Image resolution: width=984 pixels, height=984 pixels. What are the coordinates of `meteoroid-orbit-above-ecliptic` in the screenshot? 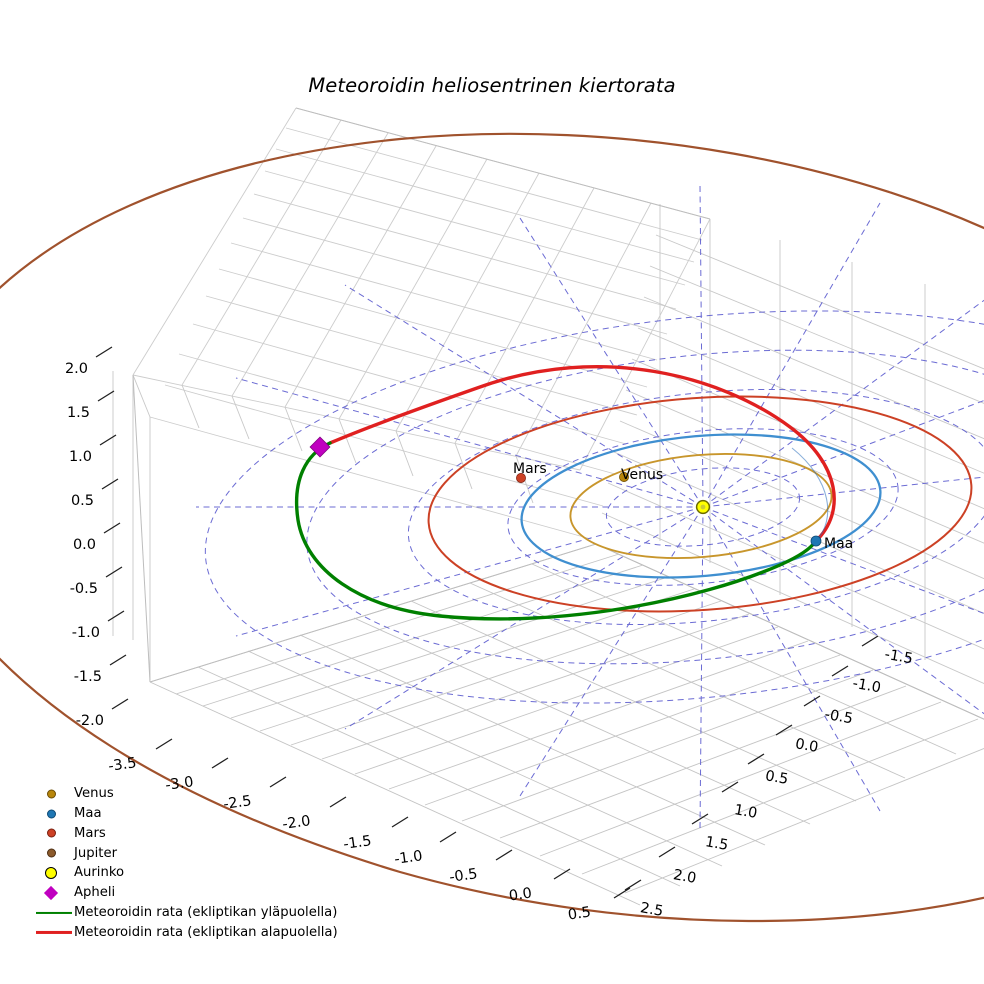 It's located at (556, 531).